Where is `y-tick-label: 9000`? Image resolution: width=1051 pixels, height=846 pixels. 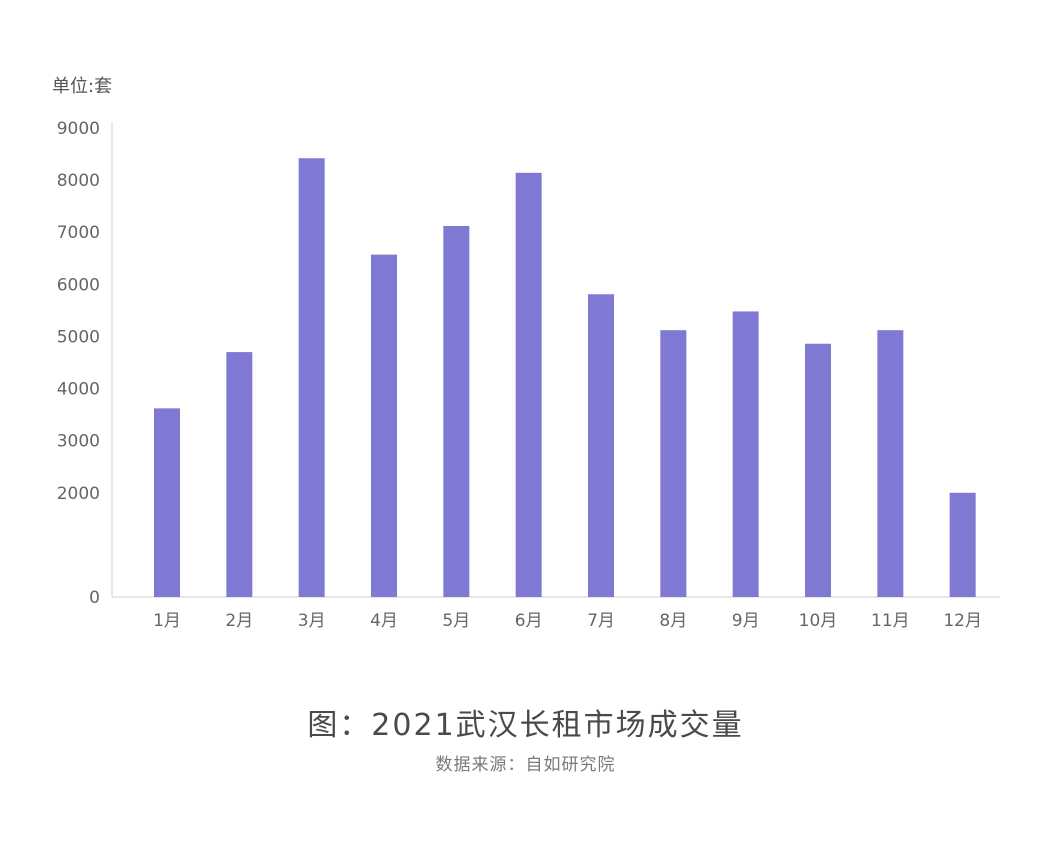 y-tick-label: 9000 is located at coordinates (78, 129).